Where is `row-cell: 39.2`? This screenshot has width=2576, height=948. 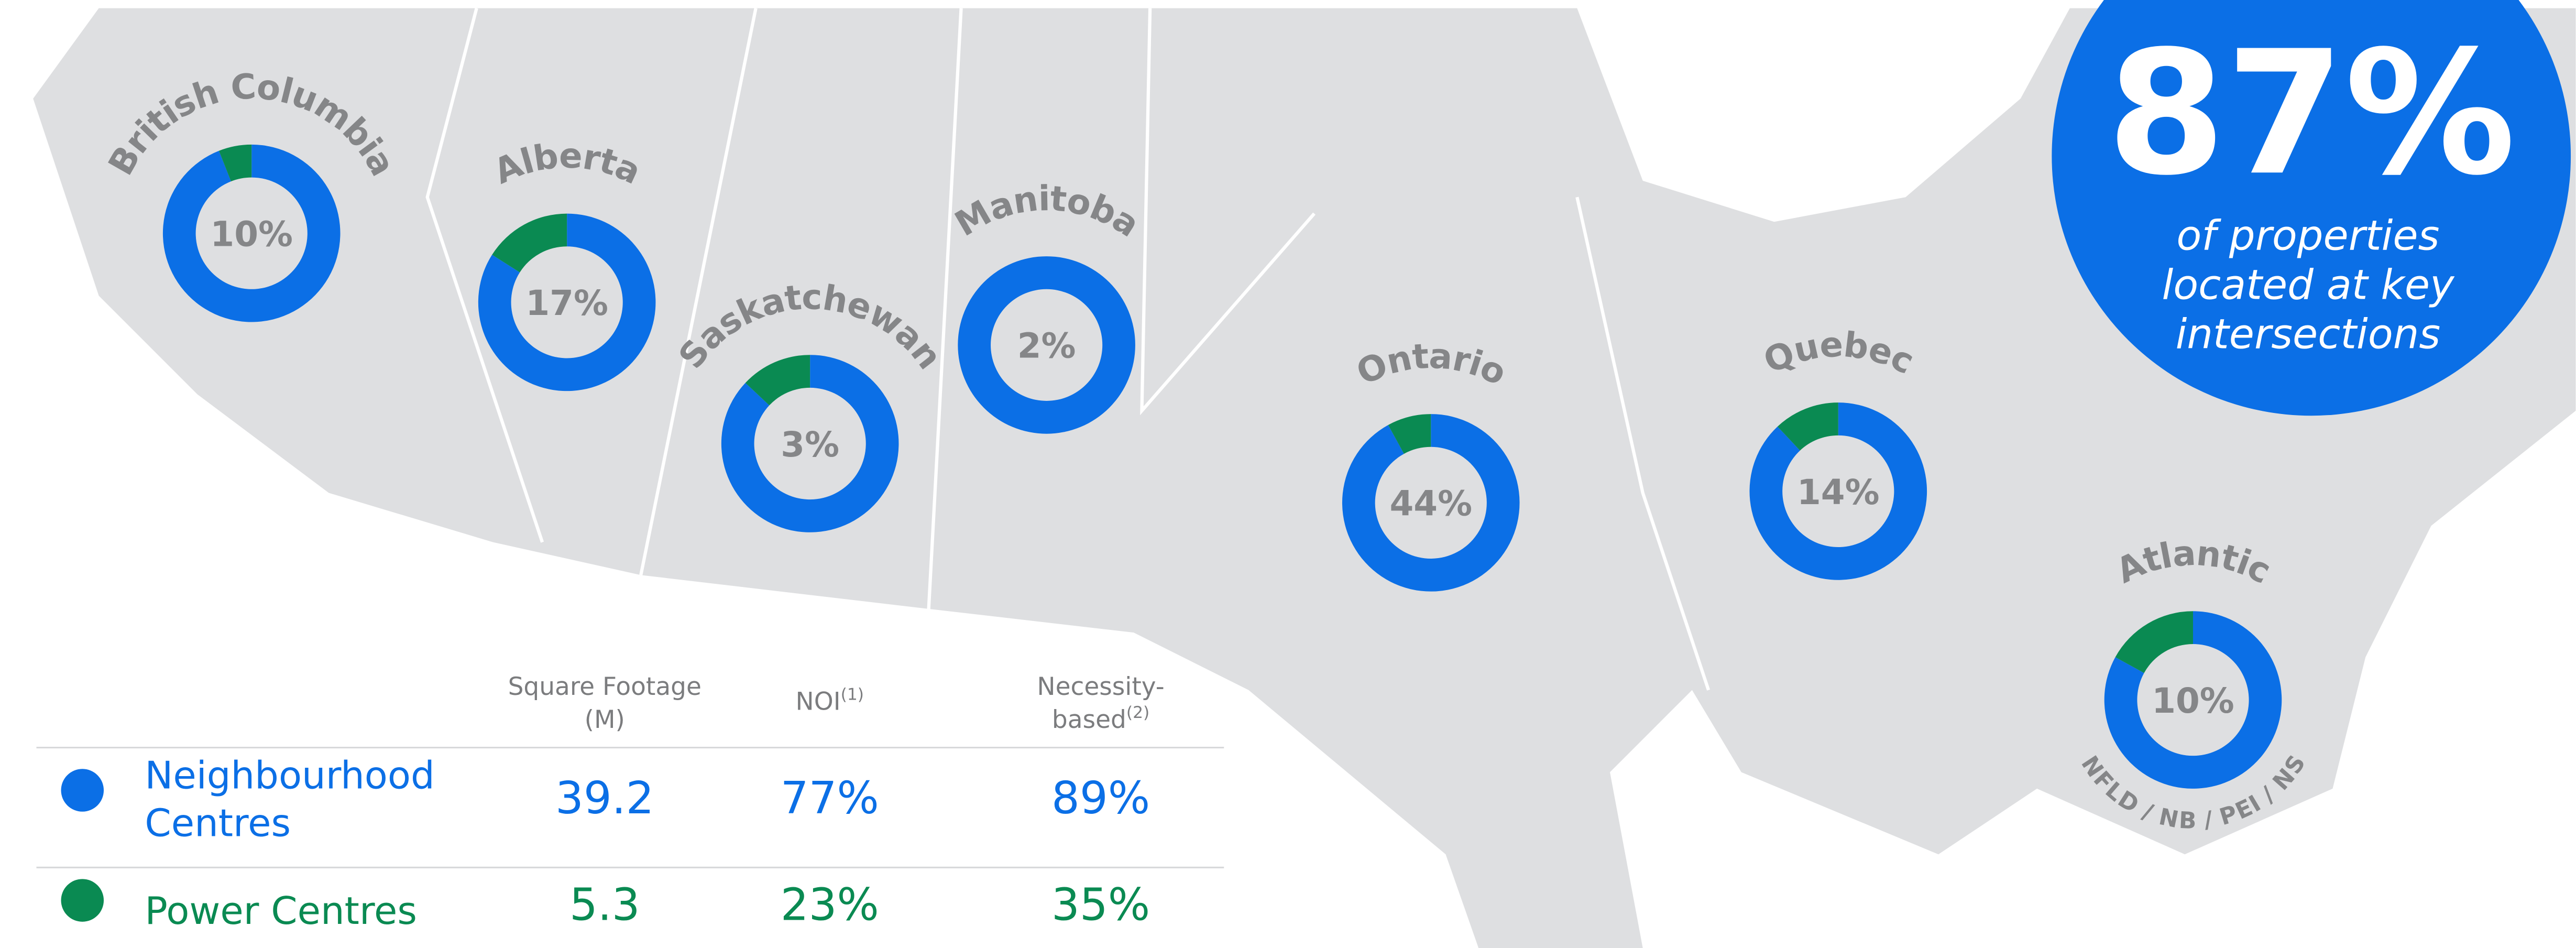
row-cell: 39.2 is located at coordinates (604, 798).